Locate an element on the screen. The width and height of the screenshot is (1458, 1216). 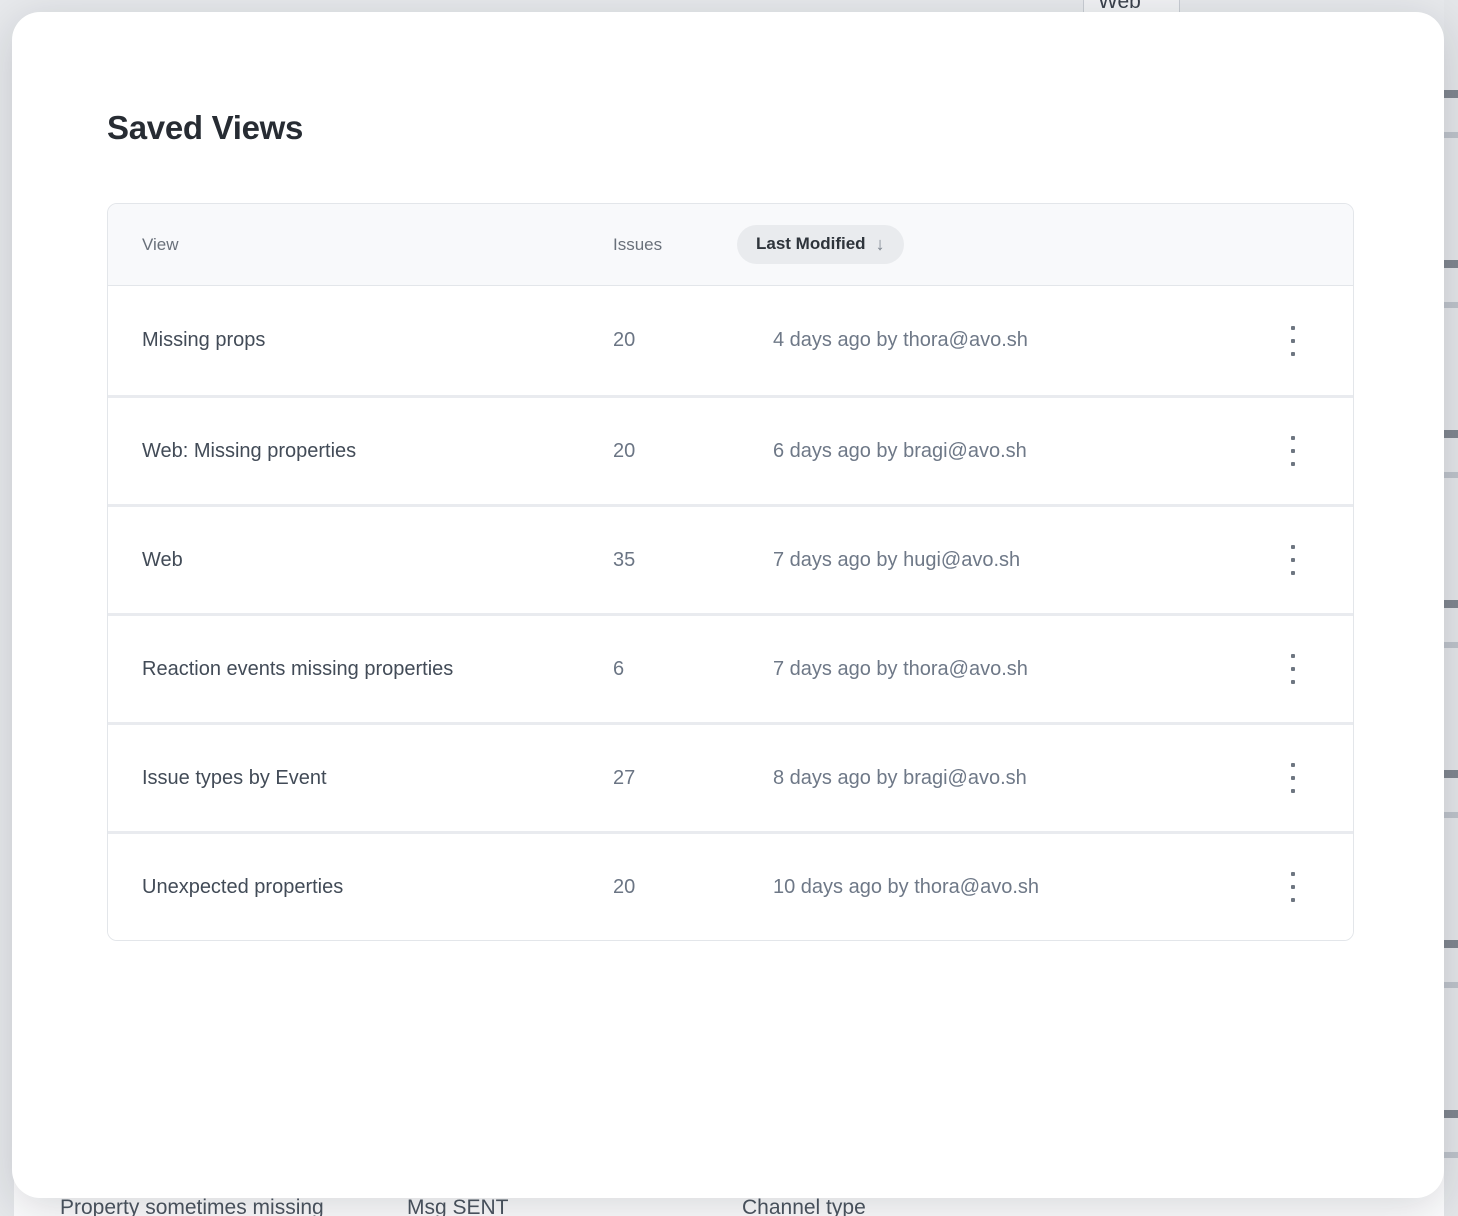
view-name: Missing props is located at coordinates (204, 340).